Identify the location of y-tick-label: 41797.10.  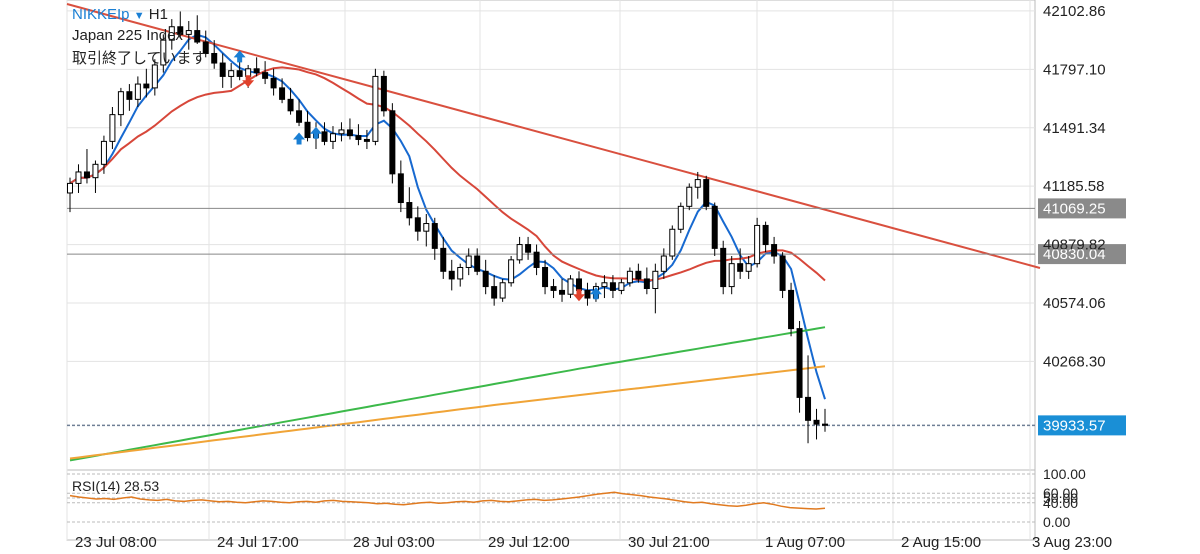
(1074, 69).